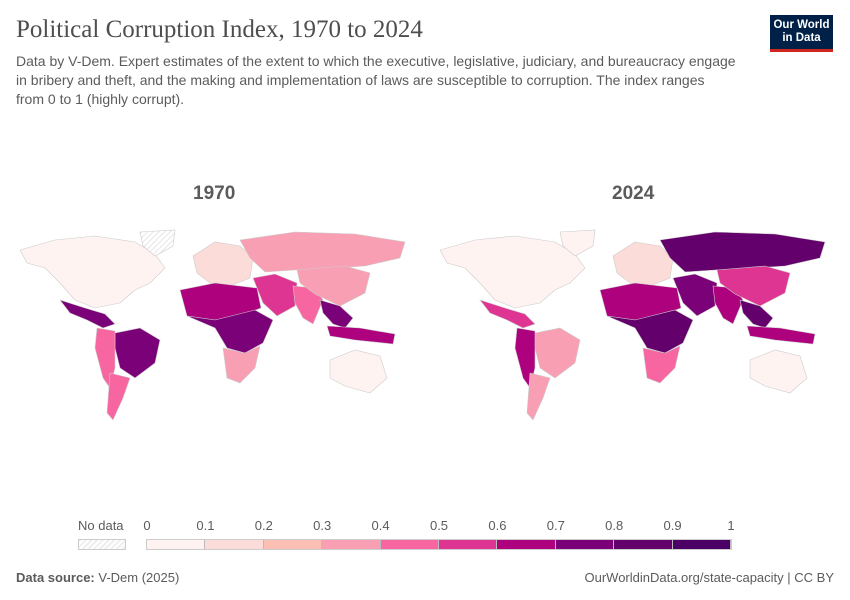 The image size is (850, 600). I want to click on no-data-label: No data, so click(101, 525).